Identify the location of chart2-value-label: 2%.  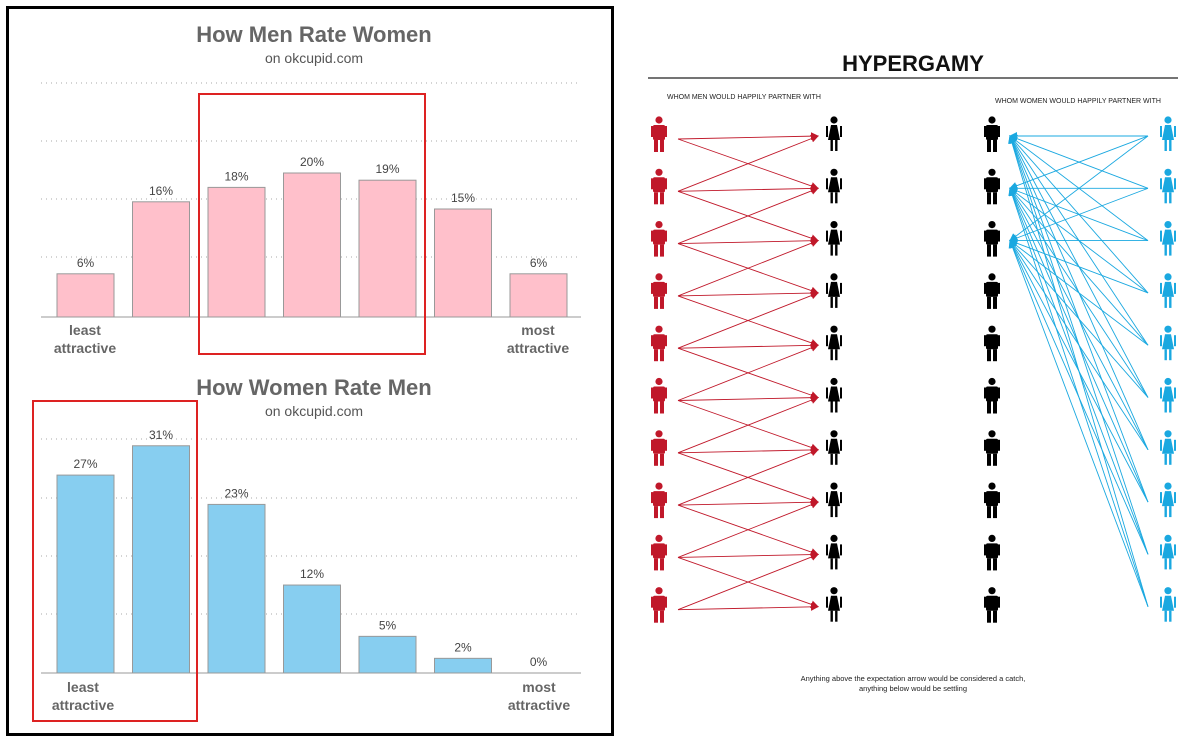
(463, 647).